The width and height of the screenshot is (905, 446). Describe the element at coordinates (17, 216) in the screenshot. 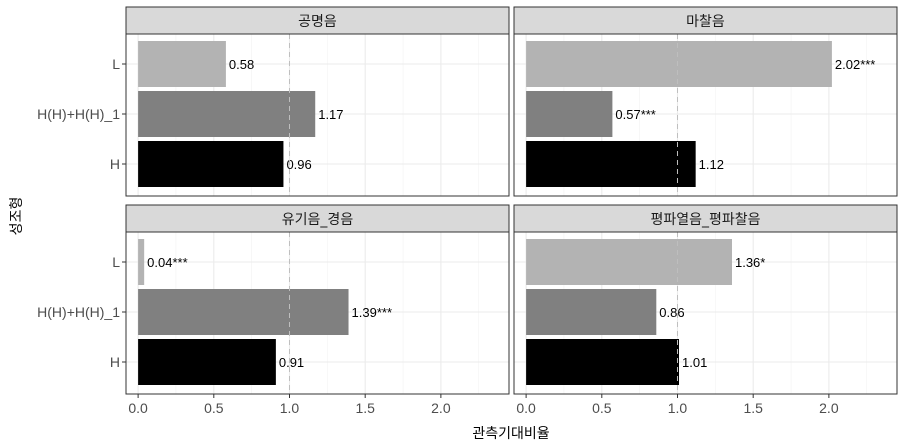

I see `y-axis-title: 성조형` at that location.